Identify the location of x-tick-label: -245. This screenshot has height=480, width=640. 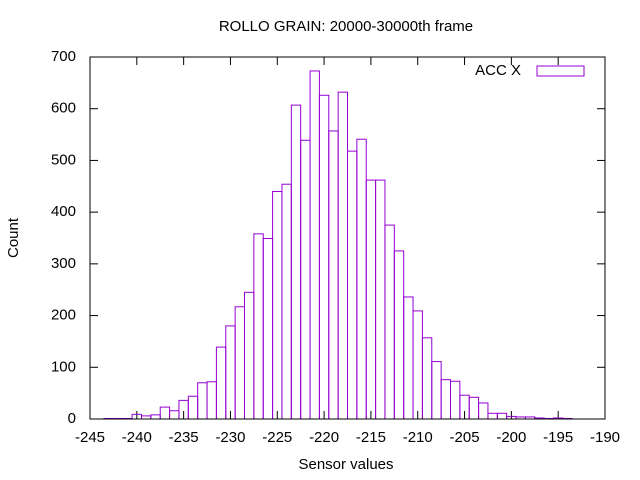
(90, 437).